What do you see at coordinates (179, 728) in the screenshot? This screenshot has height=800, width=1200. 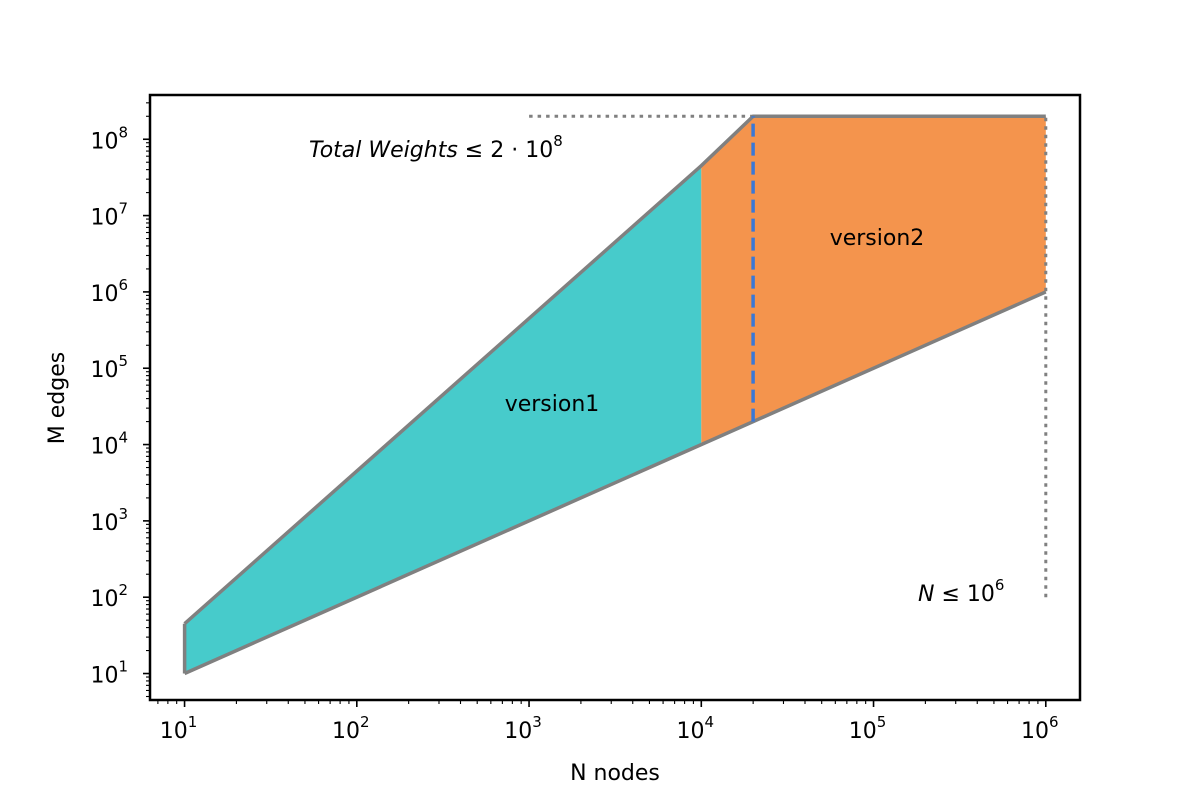 I see `x-tick-label: 10¹` at bounding box center [179, 728].